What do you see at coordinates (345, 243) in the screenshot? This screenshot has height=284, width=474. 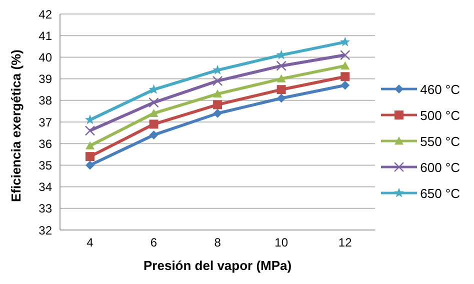 I see `x-tick-label: 12` at bounding box center [345, 243].